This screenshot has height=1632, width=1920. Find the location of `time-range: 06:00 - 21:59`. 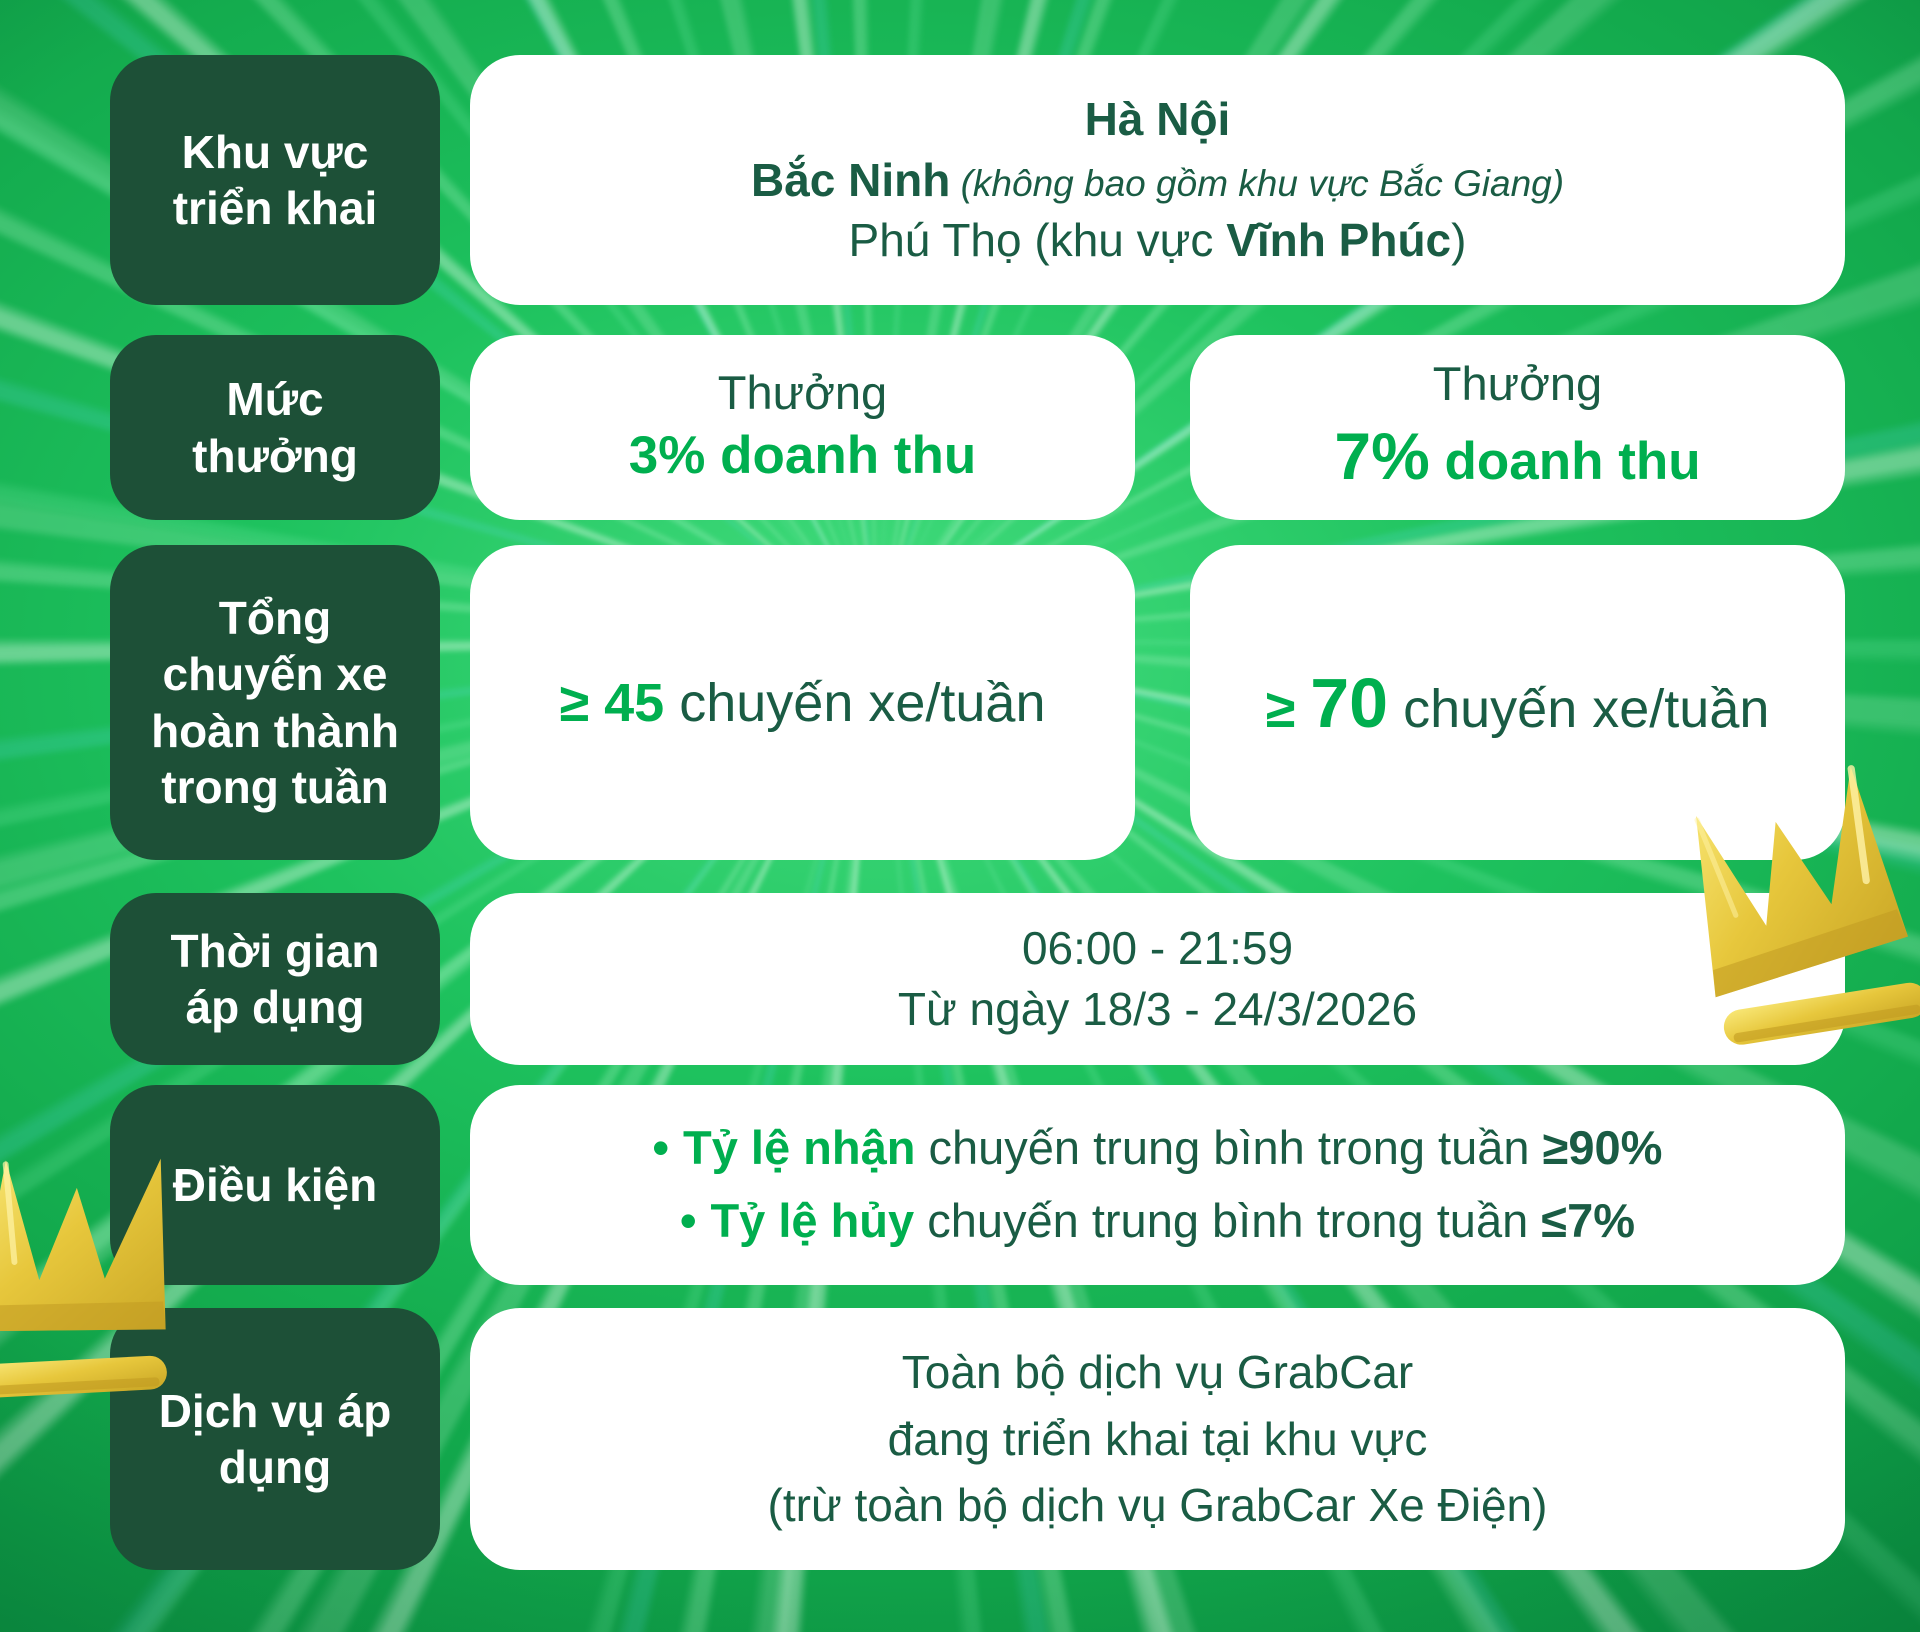

time-range: 06:00 - 21:59 is located at coordinates (1157, 948).